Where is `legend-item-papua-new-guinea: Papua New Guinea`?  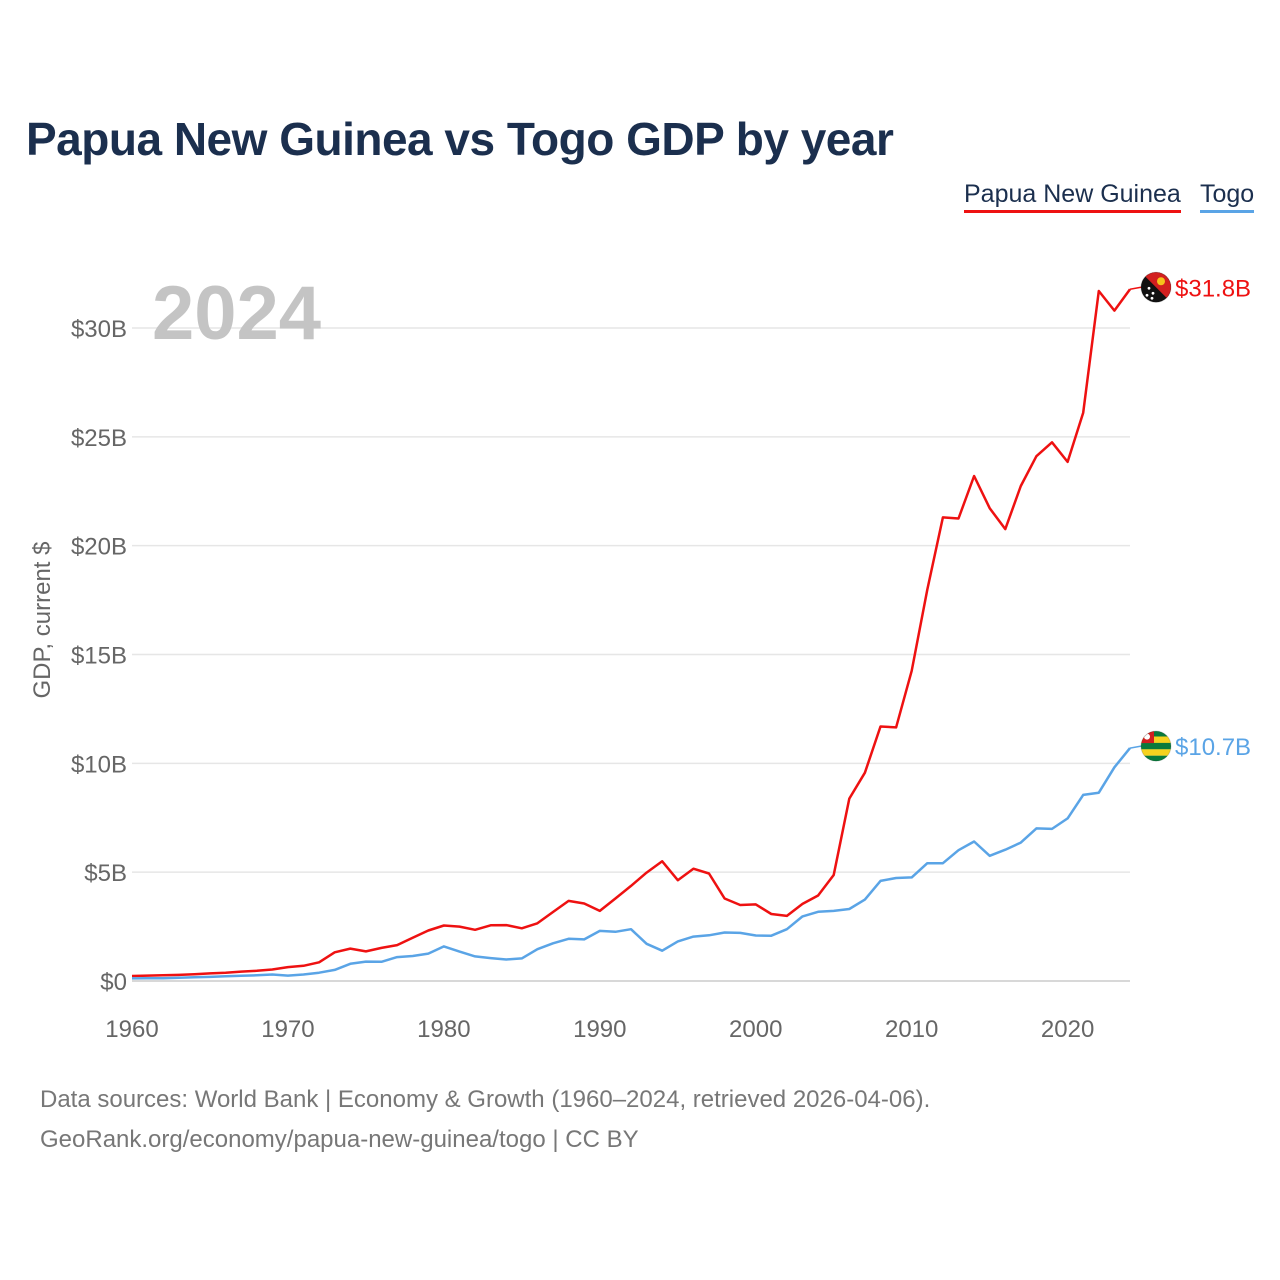
legend-item-papua-new-guinea: Papua New Guinea is located at coordinates (1072, 196).